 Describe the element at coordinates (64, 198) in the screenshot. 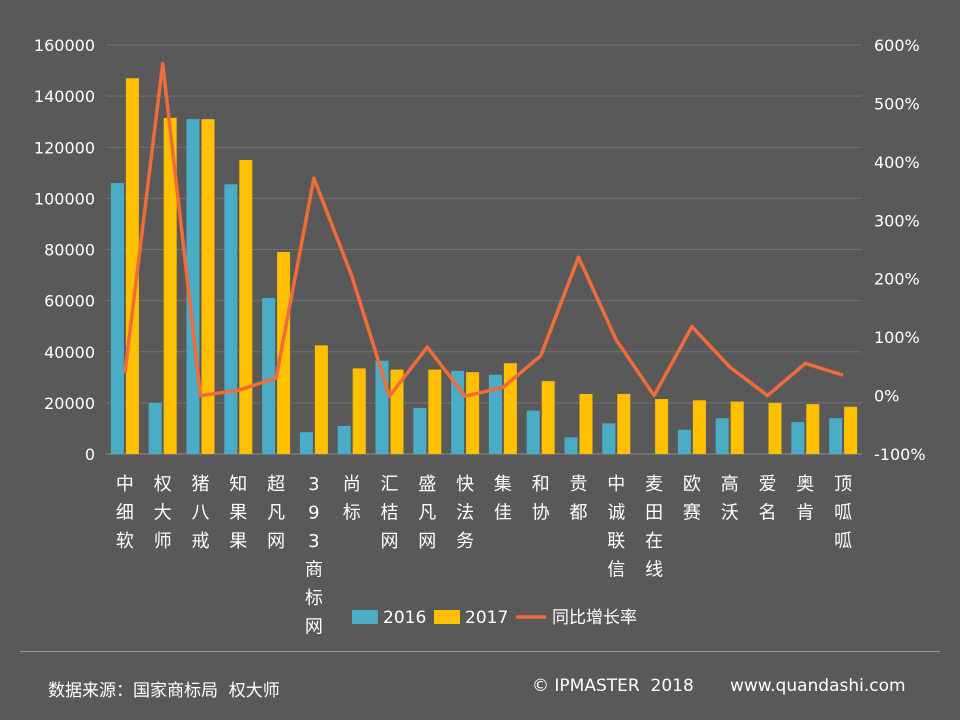

I see `left-tick-label: 100000` at that location.